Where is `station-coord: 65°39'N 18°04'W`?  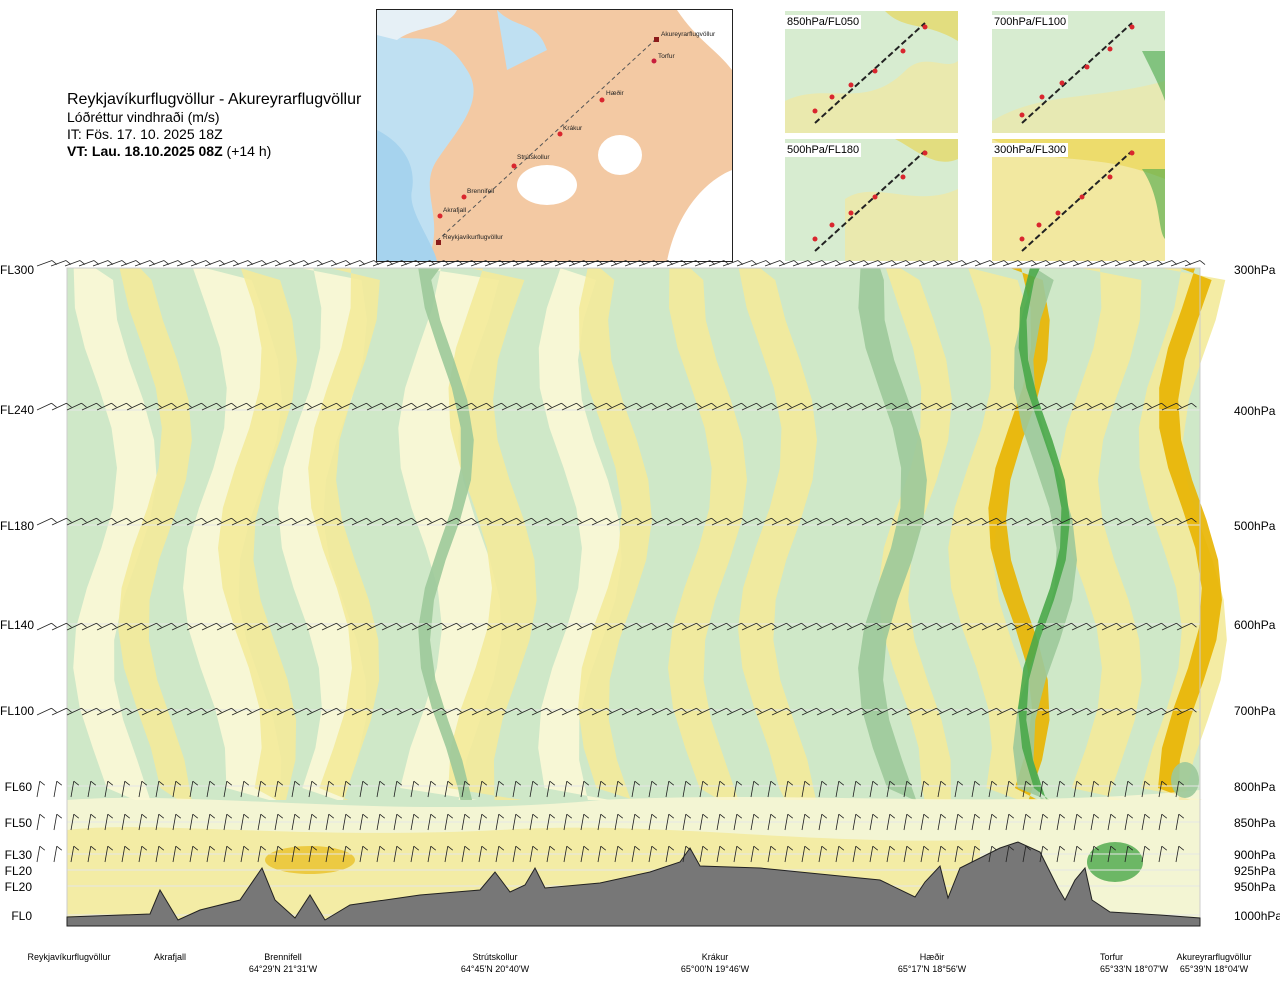 station-coord: 65°39'N 18°04'W is located at coordinates (1214, 969).